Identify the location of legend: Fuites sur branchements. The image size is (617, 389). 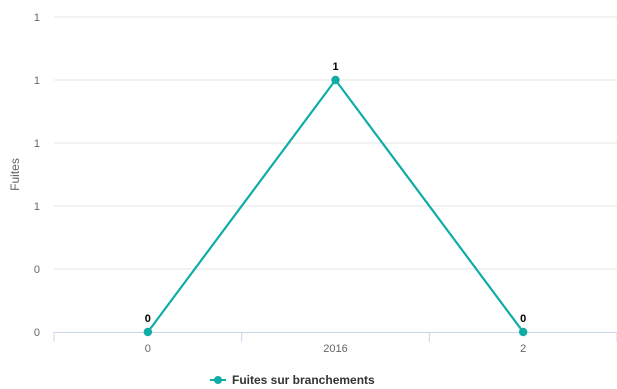
(292, 380).